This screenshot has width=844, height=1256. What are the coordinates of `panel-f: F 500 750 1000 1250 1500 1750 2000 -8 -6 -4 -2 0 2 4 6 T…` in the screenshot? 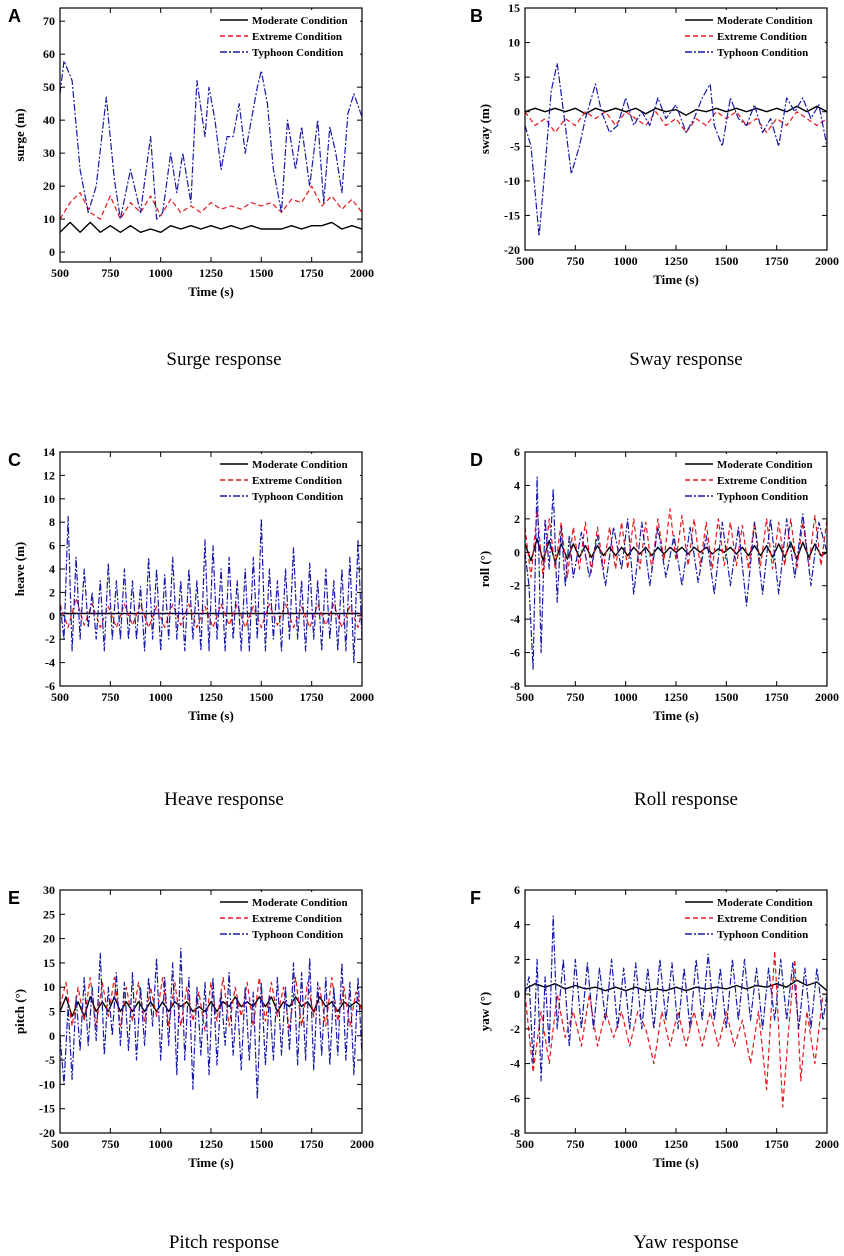 It's located at (654, 1068).